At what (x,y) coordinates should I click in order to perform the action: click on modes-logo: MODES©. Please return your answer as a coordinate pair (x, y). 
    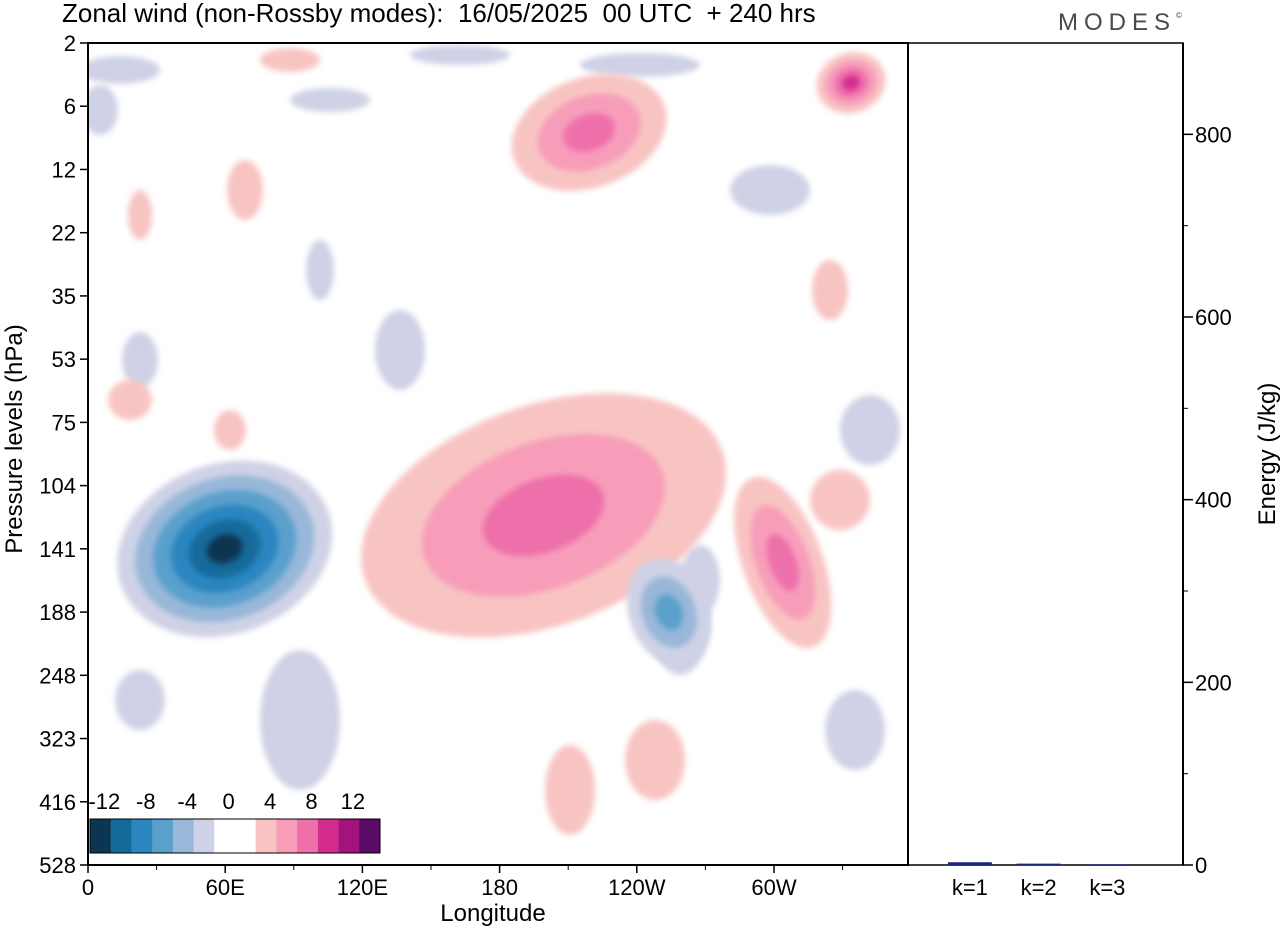
    Looking at the image, I should click on (1120, 23).